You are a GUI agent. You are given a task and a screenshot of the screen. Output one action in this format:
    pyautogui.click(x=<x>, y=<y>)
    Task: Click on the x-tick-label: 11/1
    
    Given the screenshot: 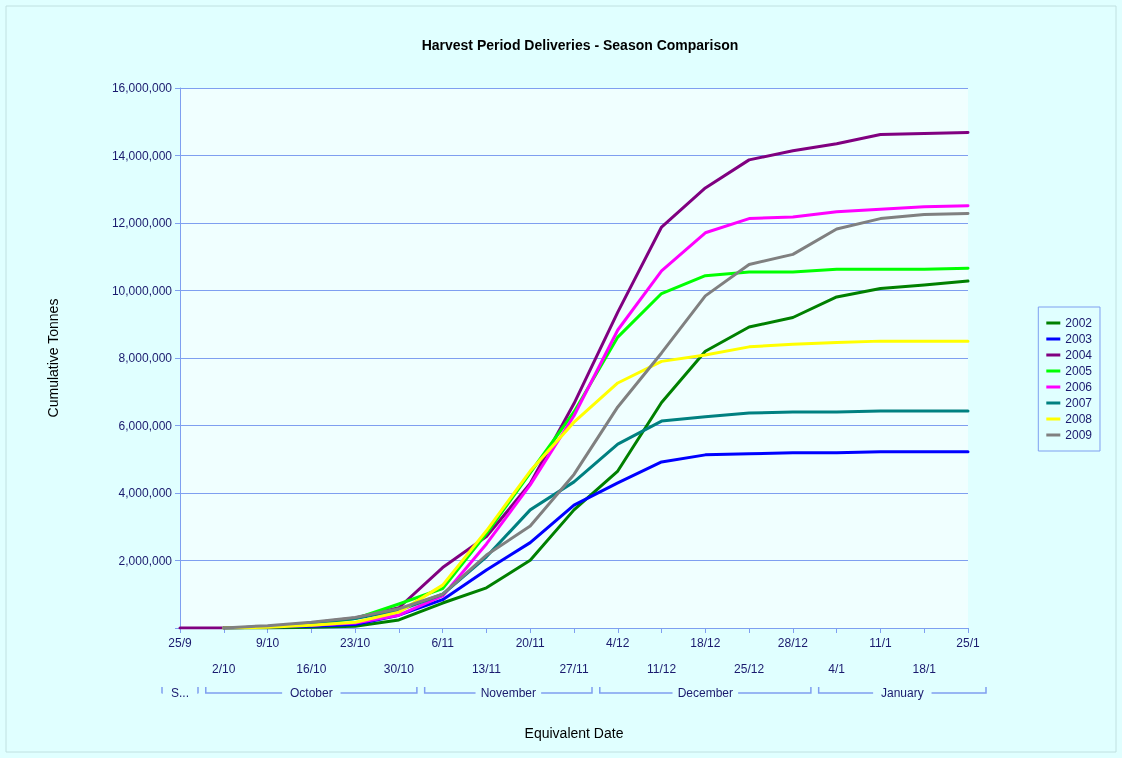 What is the action you would take?
    pyautogui.click(x=880, y=642)
    